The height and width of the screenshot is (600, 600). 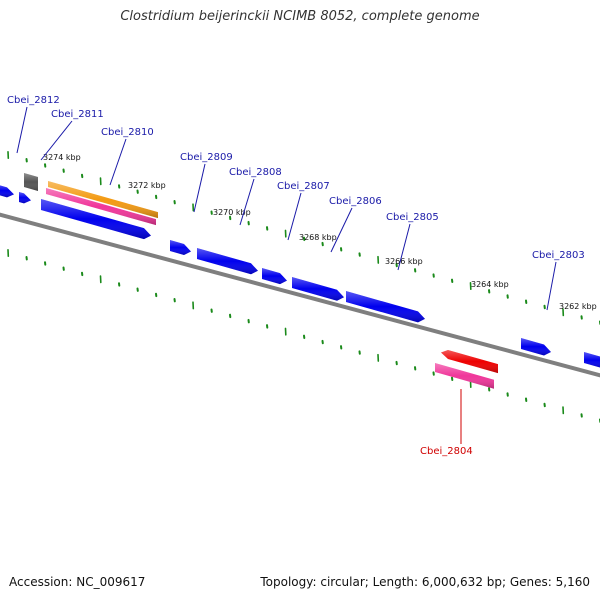 I want to click on scale-label: 3274 kbp, so click(x=62, y=157).